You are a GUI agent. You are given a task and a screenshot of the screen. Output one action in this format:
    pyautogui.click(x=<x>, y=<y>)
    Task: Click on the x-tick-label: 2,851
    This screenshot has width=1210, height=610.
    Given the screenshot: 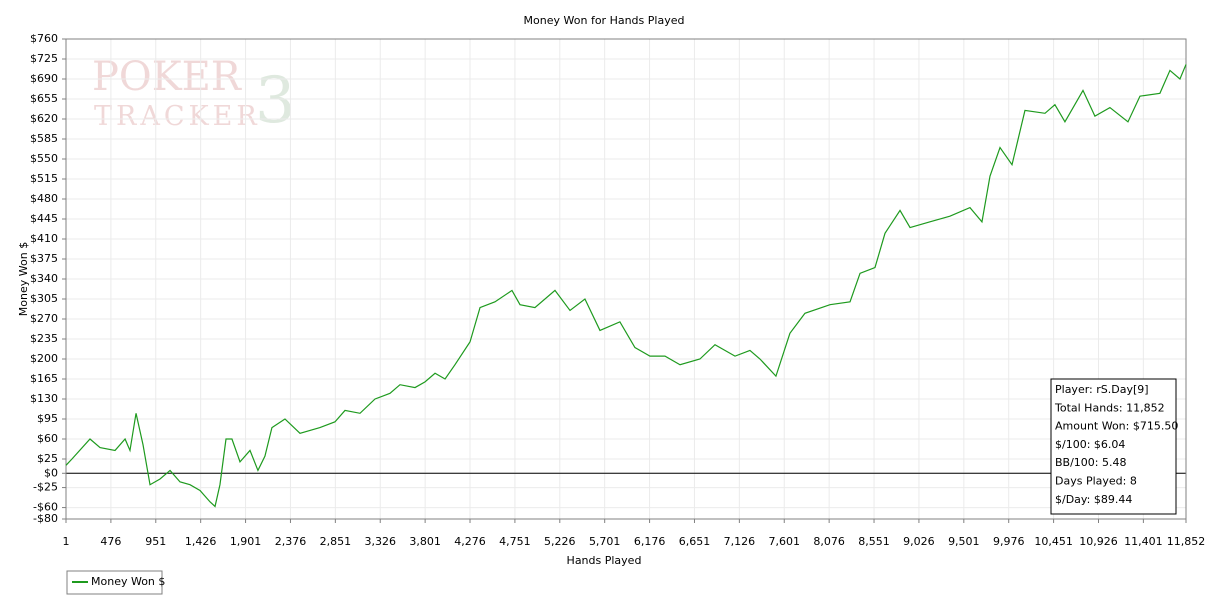 What is the action you would take?
    pyautogui.click(x=336, y=541)
    